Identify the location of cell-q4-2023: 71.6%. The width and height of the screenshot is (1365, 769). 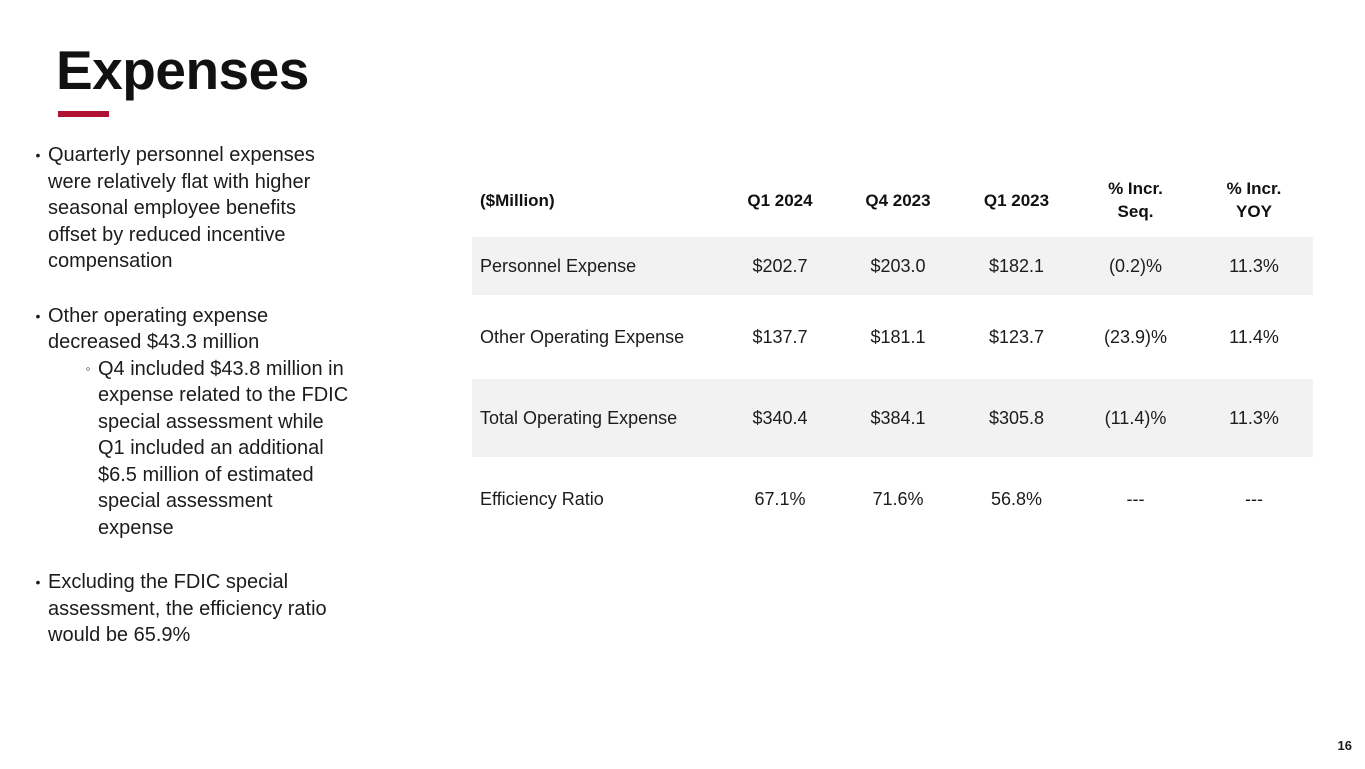
(898, 498).